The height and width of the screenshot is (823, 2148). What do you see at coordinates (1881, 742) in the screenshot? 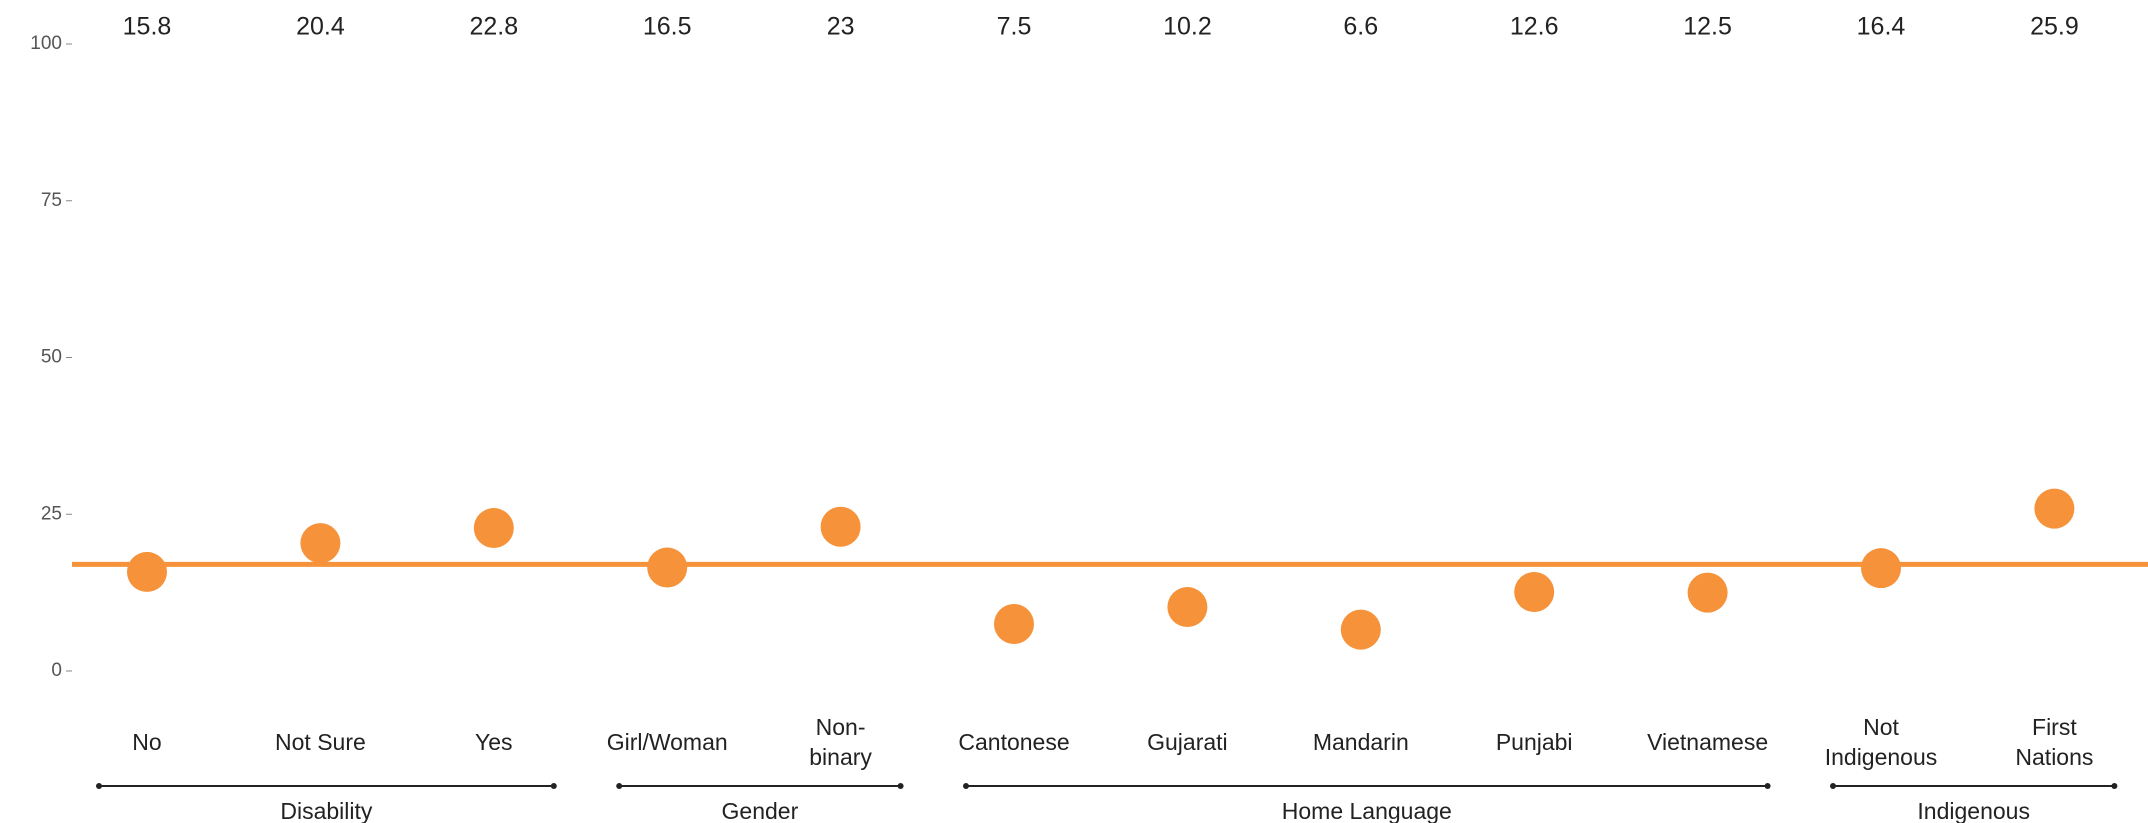
I see `x-tick-label: Not Indigenous` at bounding box center [1881, 742].